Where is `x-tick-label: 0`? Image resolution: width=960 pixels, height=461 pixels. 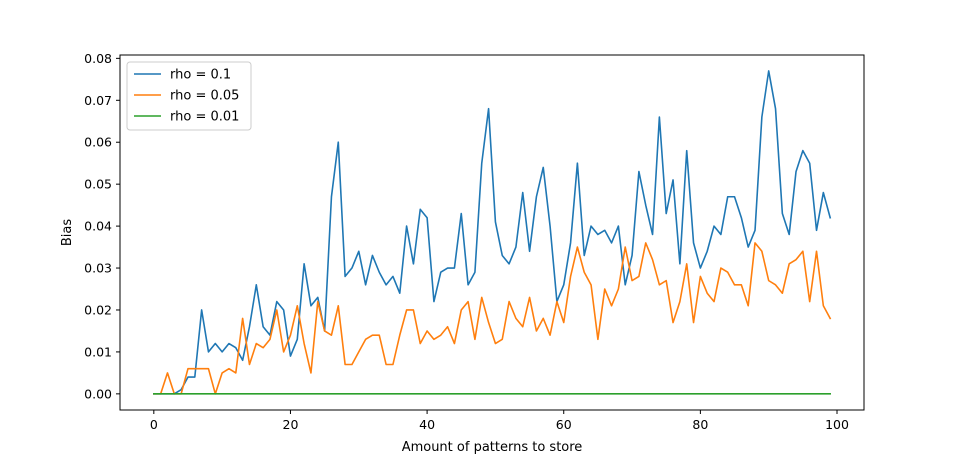 x-tick-label: 0 is located at coordinates (154, 424).